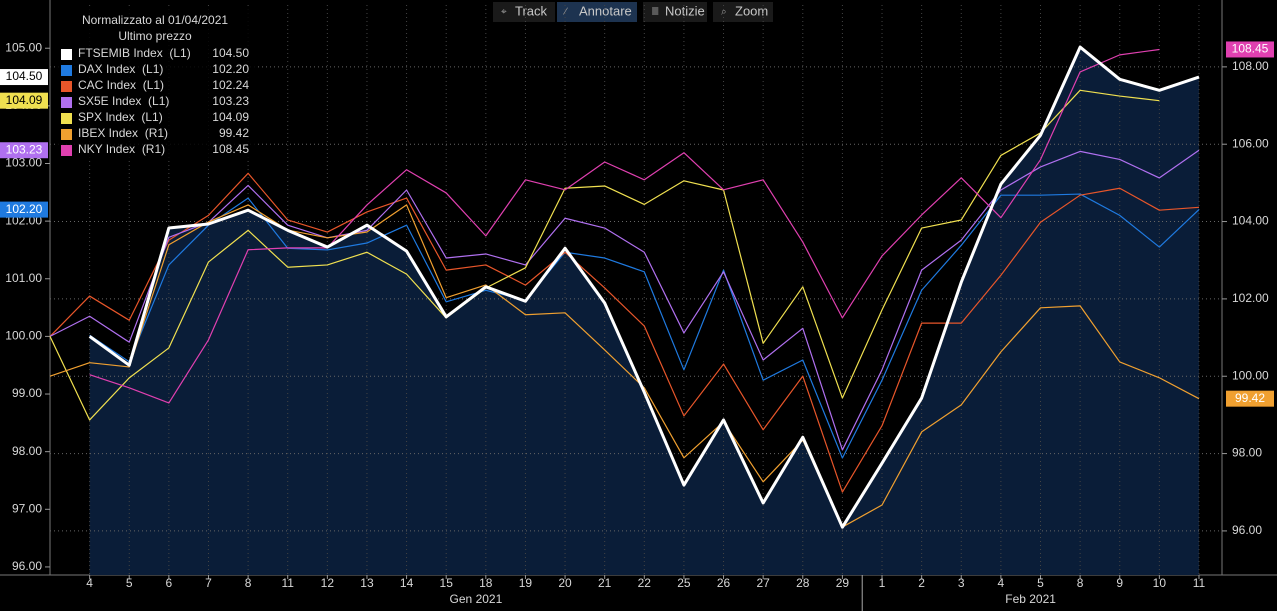 This screenshot has height=611, width=1277. I want to click on value-tag-label: 104.09, so click(24, 100).